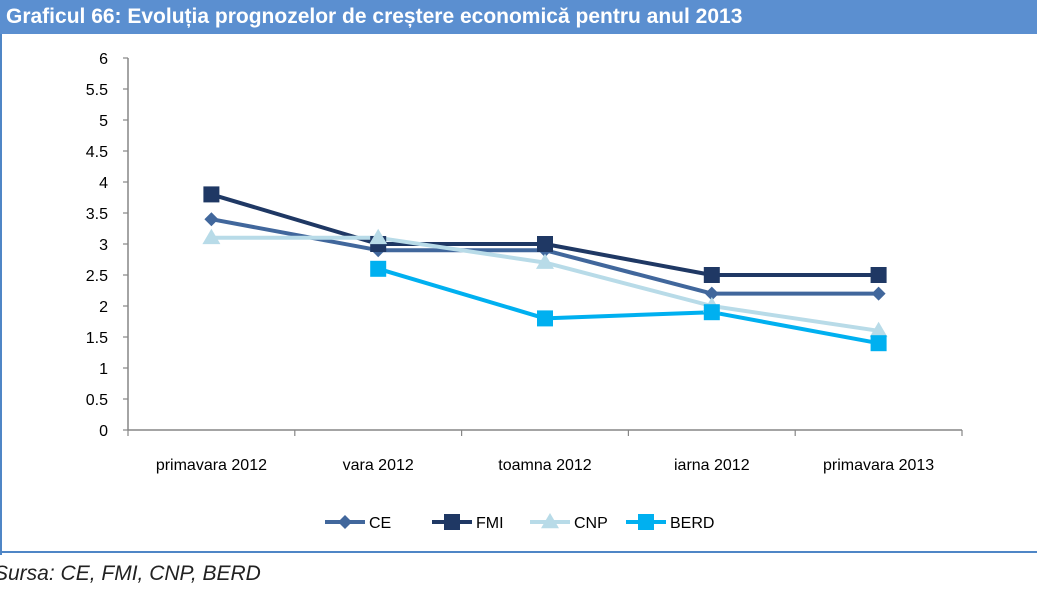  What do you see at coordinates (103, 431) in the screenshot?
I see `y-tick-label: 0` at bounding box center [103, 431].